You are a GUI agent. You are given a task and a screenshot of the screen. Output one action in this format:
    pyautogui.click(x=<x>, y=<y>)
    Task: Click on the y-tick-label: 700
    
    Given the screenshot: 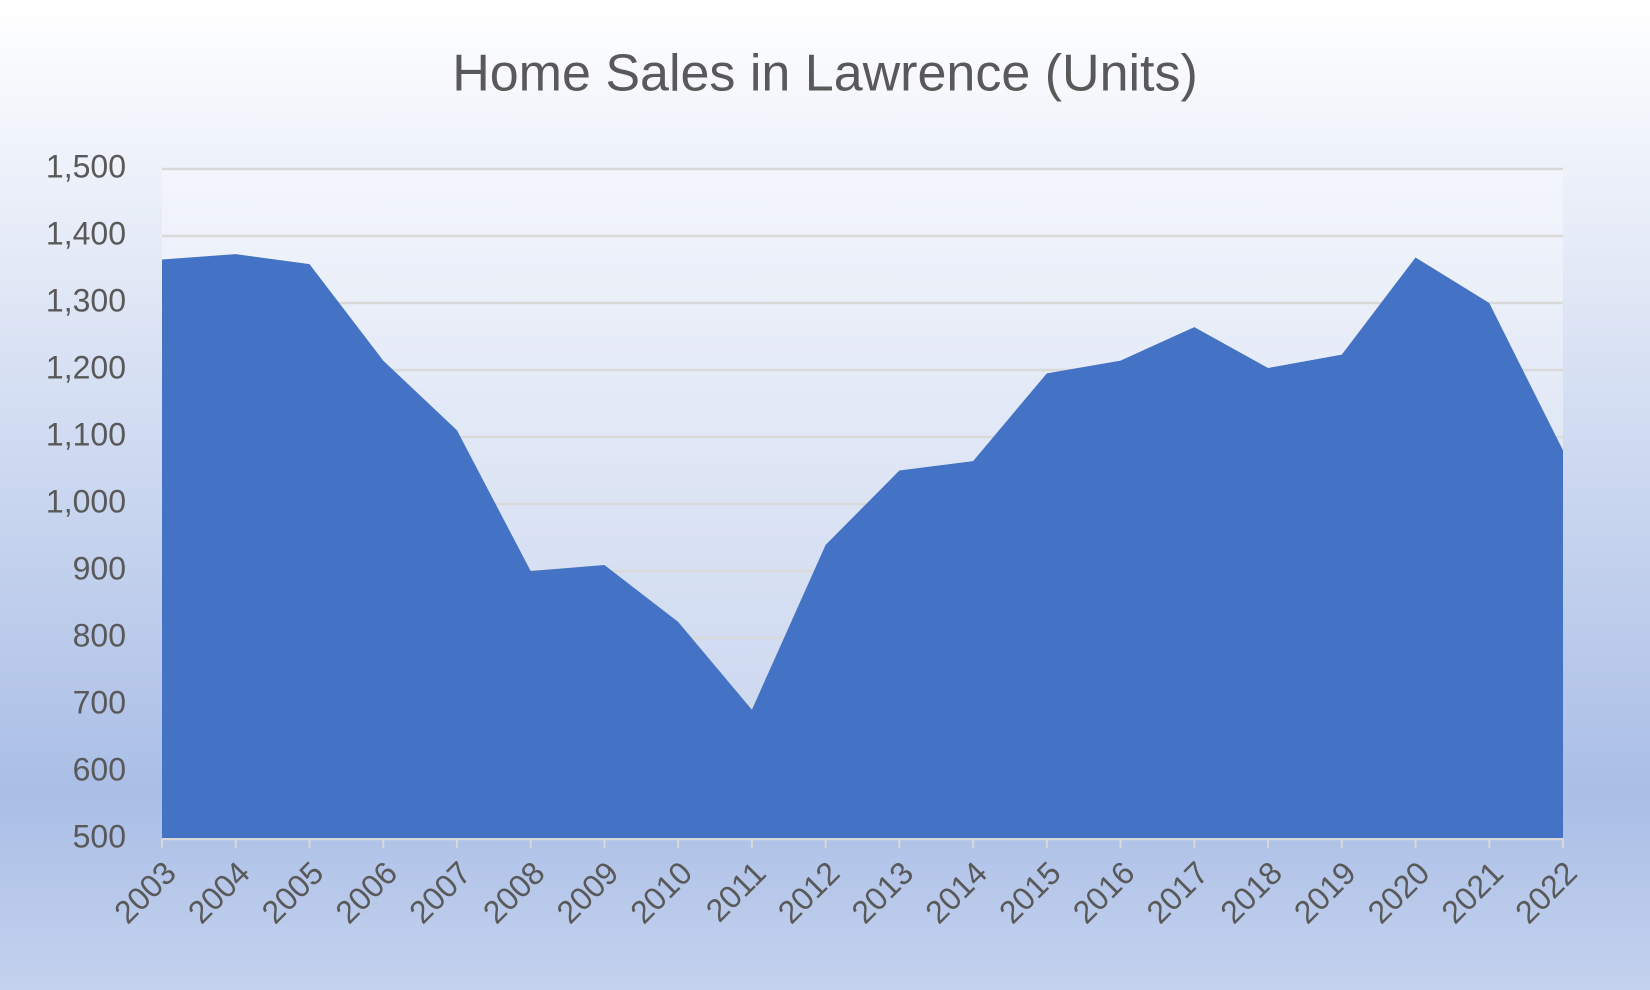 What is the action you would take?
    pyautogui.click(x=99, y=702)
    